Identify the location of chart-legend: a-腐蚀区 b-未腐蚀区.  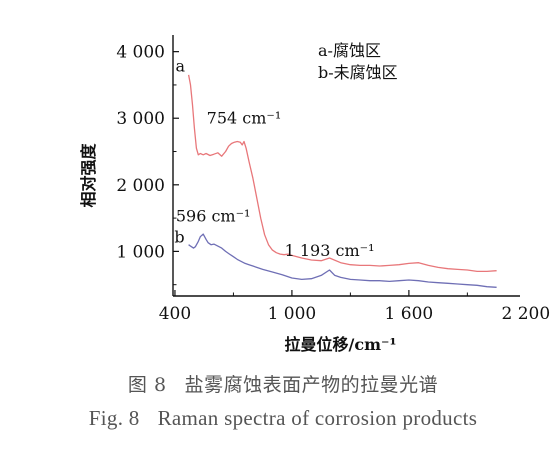
(358, 61).